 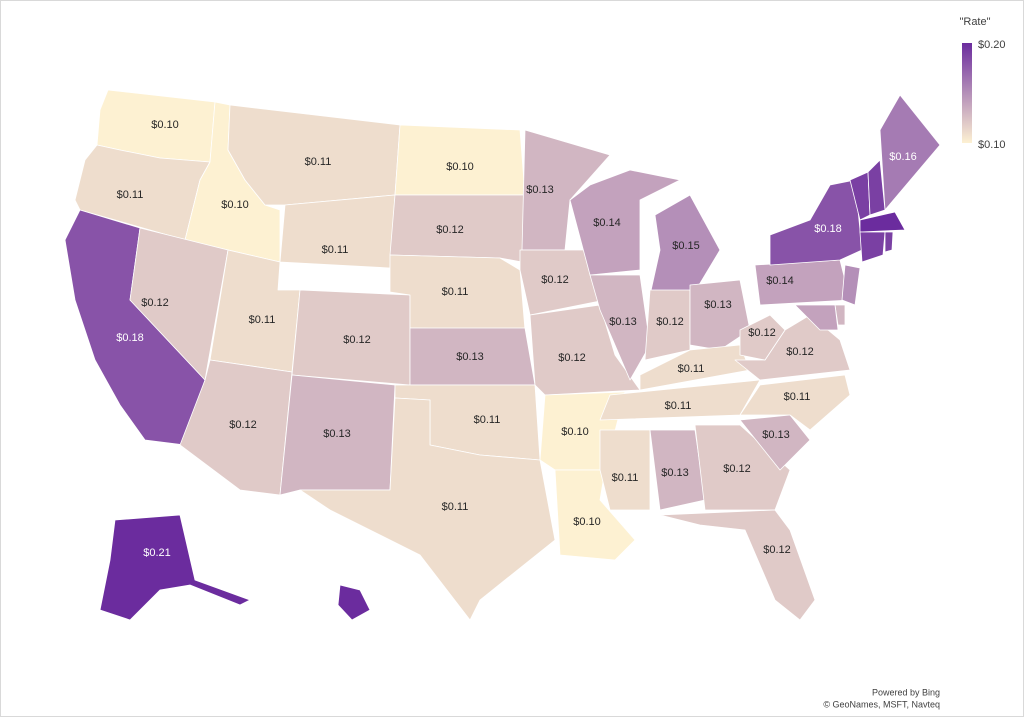 What do you see at coordinates (906, 692) in the screenshot?
I see `attribution-1: Powered by Bing` at bounding box center [906, 692].